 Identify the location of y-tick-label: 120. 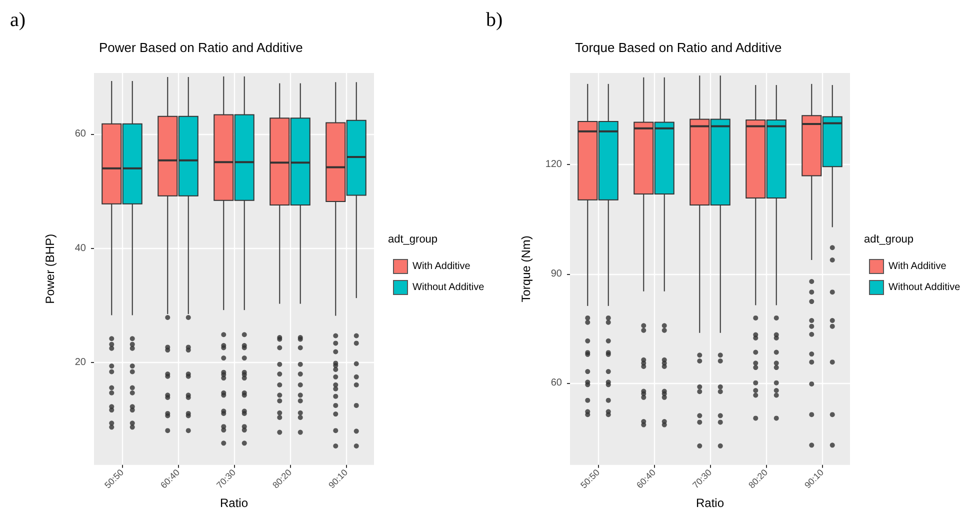
(553, 164).